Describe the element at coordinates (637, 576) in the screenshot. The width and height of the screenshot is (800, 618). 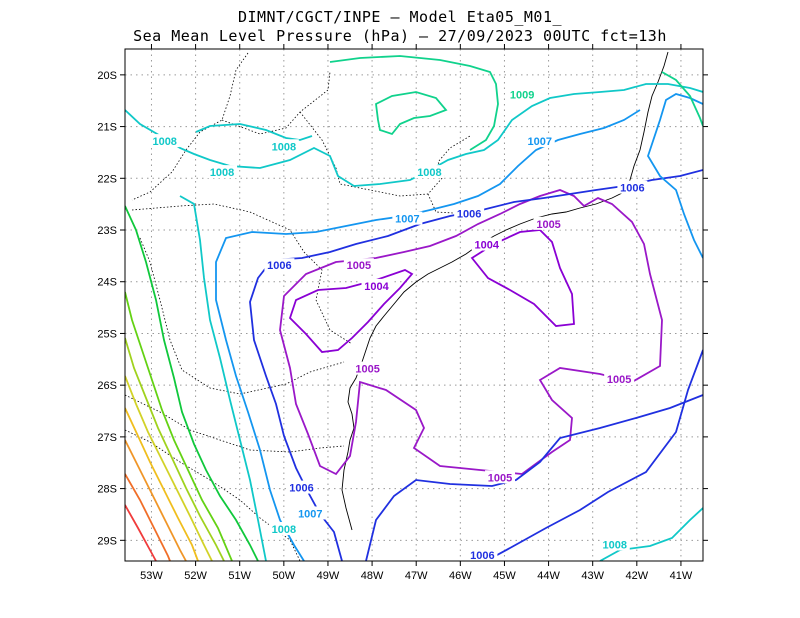
I see `x-tick-label: 42W` at that location.